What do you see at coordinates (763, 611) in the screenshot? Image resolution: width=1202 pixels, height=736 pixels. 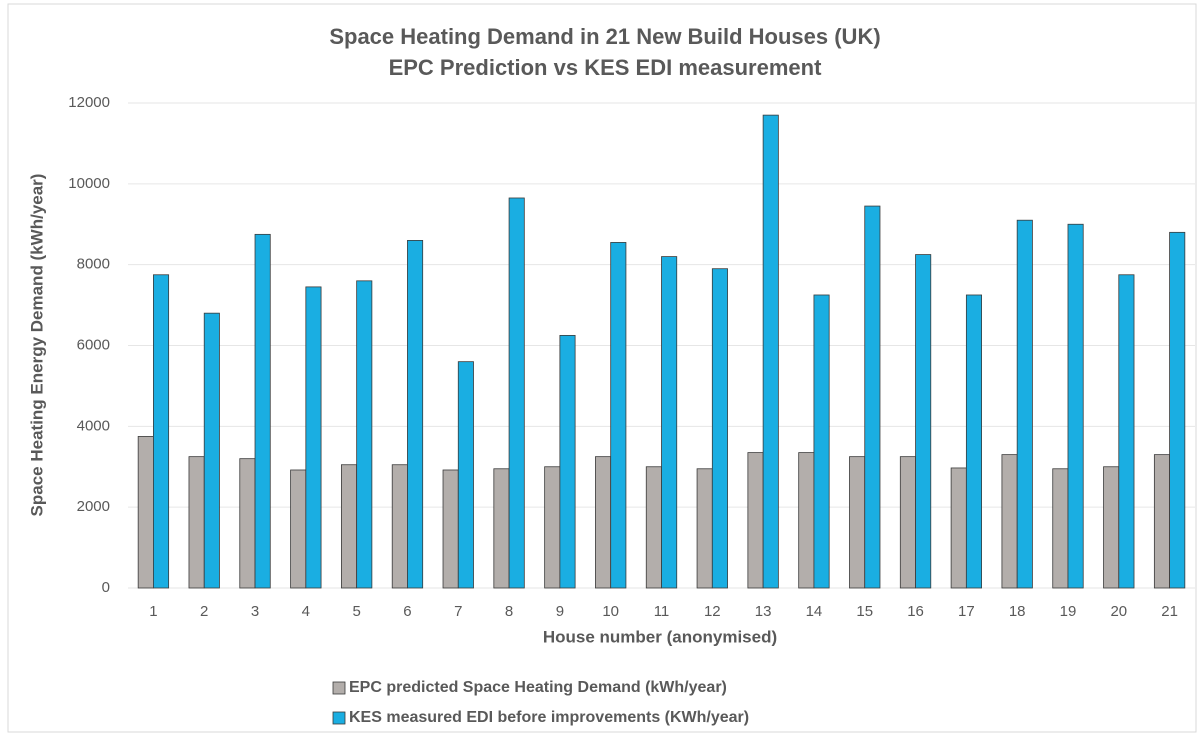 I see `x-tick-label: 13` at bounding box center [763, 611].